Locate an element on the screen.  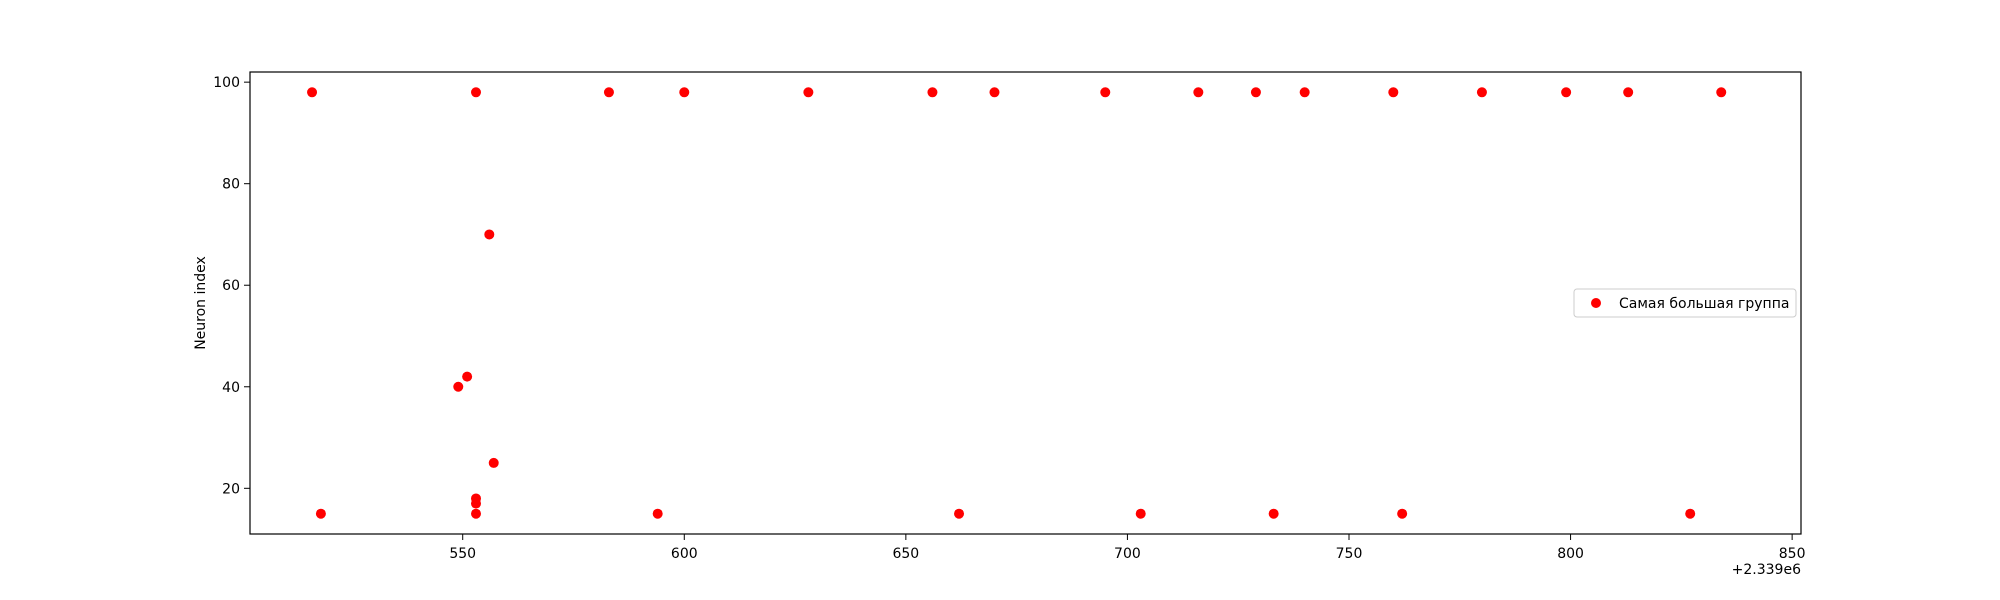
y-tick-label: 60 is located at coordinates (231, 286).